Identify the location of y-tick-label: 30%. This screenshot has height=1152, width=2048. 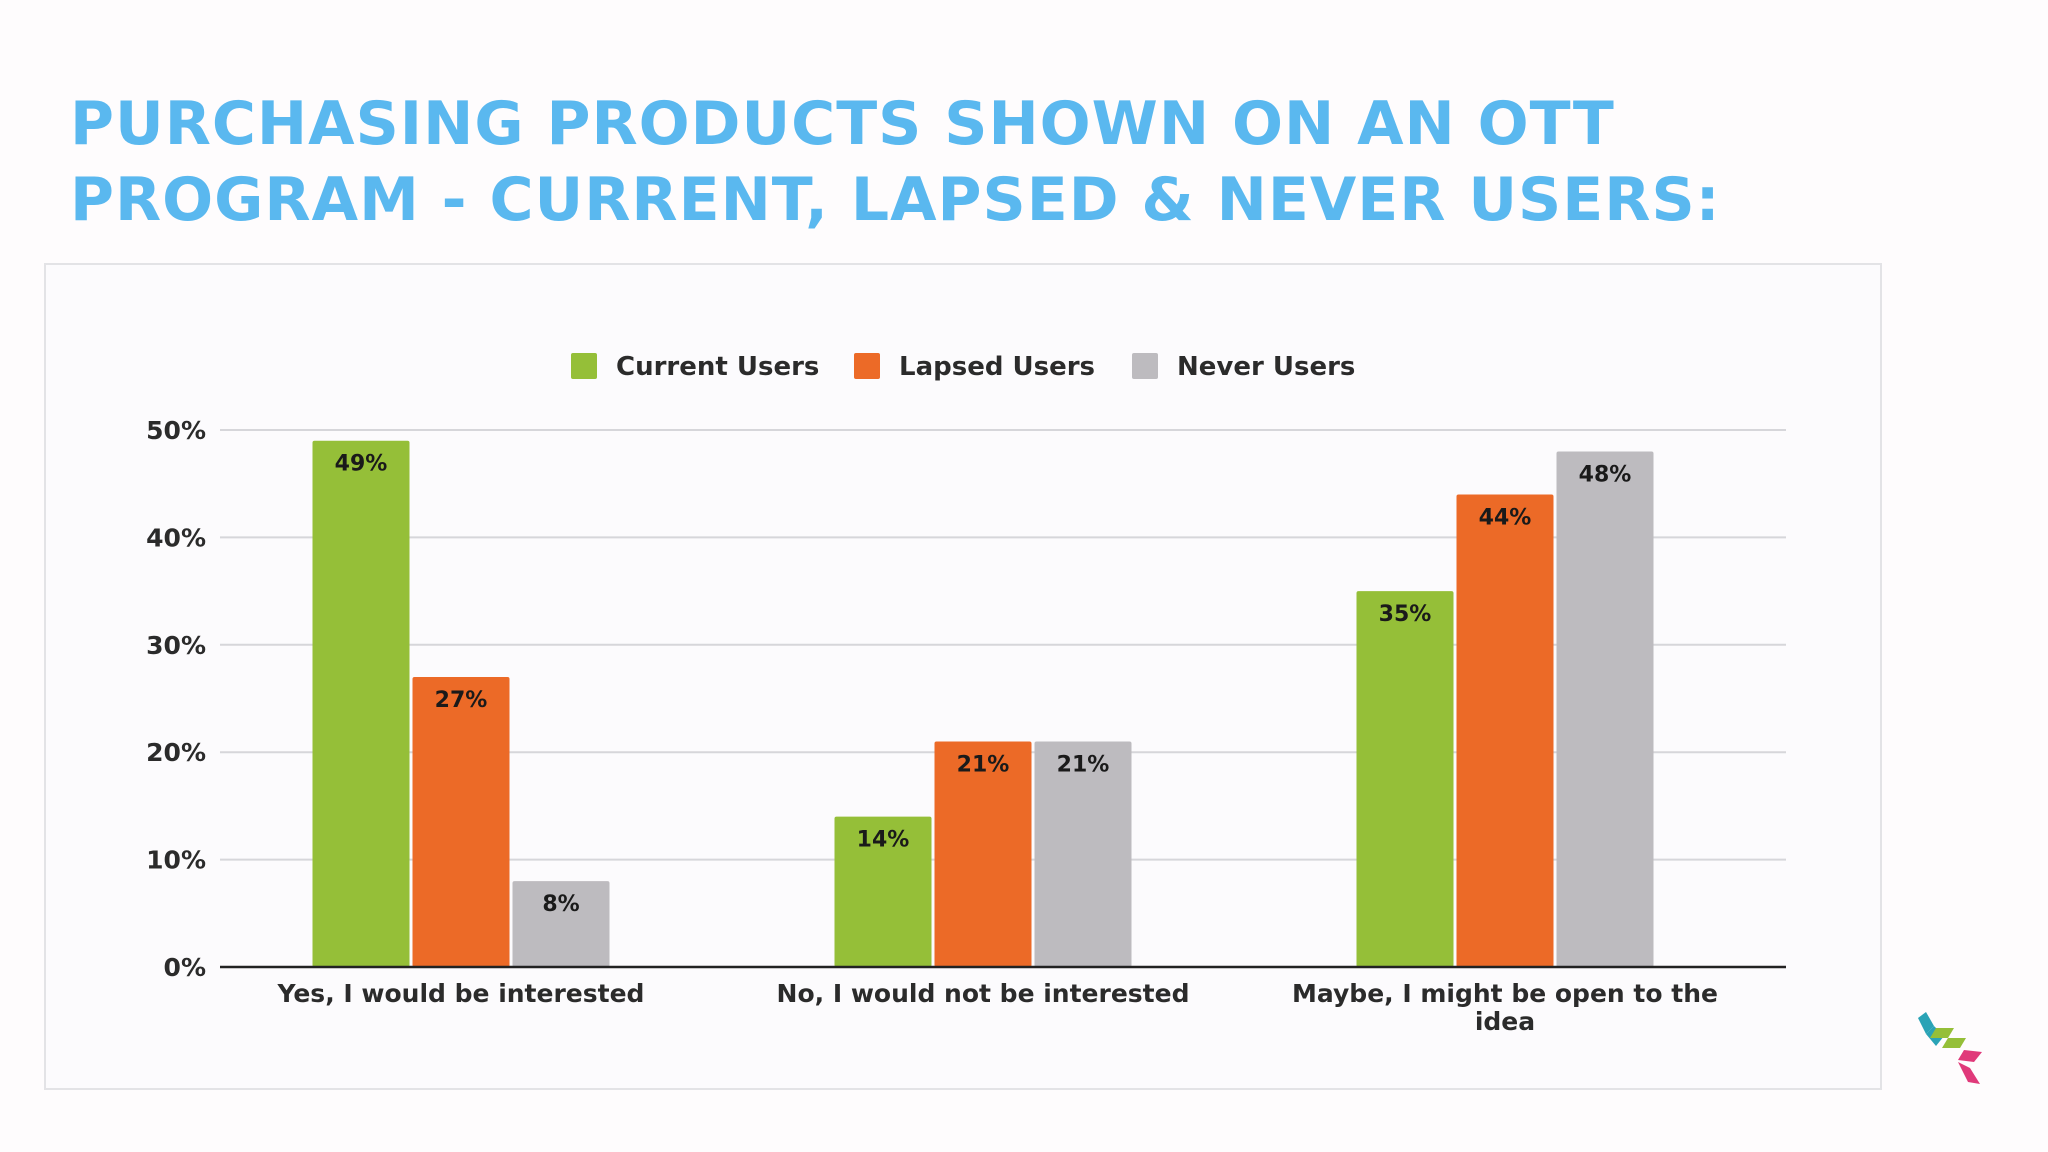
(176, 645).